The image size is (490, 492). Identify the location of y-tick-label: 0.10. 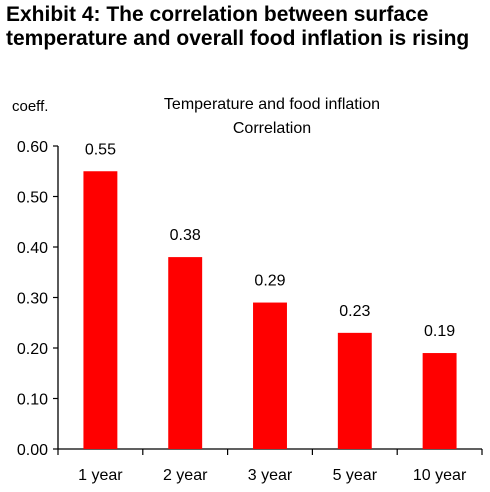
(32, 400).